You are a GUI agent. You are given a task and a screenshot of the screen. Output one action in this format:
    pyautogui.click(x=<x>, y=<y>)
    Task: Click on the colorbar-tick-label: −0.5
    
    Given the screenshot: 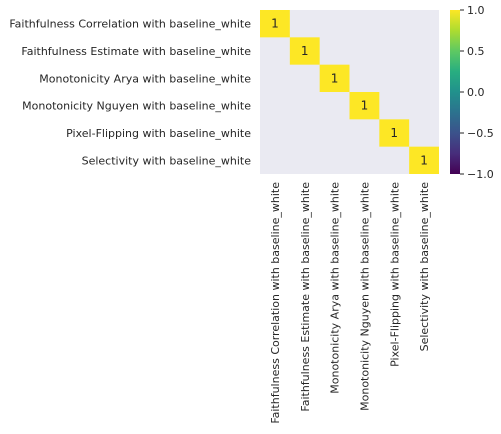 What is the action you would take?
    pyautogui.click(x=480, y=133)
    